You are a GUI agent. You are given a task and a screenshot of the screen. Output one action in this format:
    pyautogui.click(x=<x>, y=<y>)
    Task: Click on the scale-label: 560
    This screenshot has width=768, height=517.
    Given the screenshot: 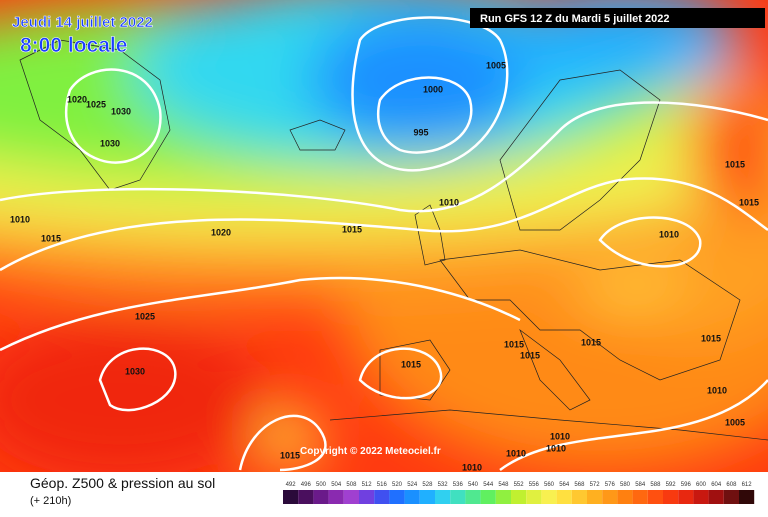 What is the action you would take?
    pyautogui.click(x=549, y=485)
    